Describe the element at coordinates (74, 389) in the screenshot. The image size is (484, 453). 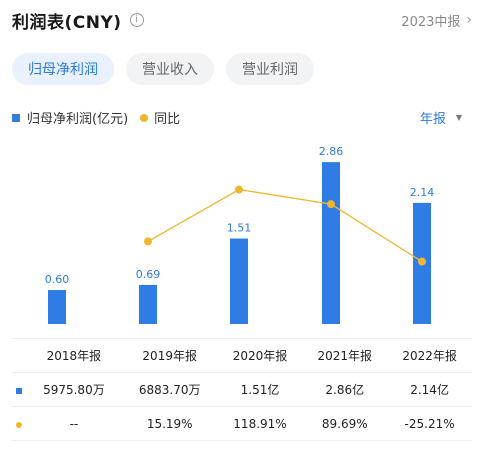
I see `table-cell: 5975.80万` at that location.